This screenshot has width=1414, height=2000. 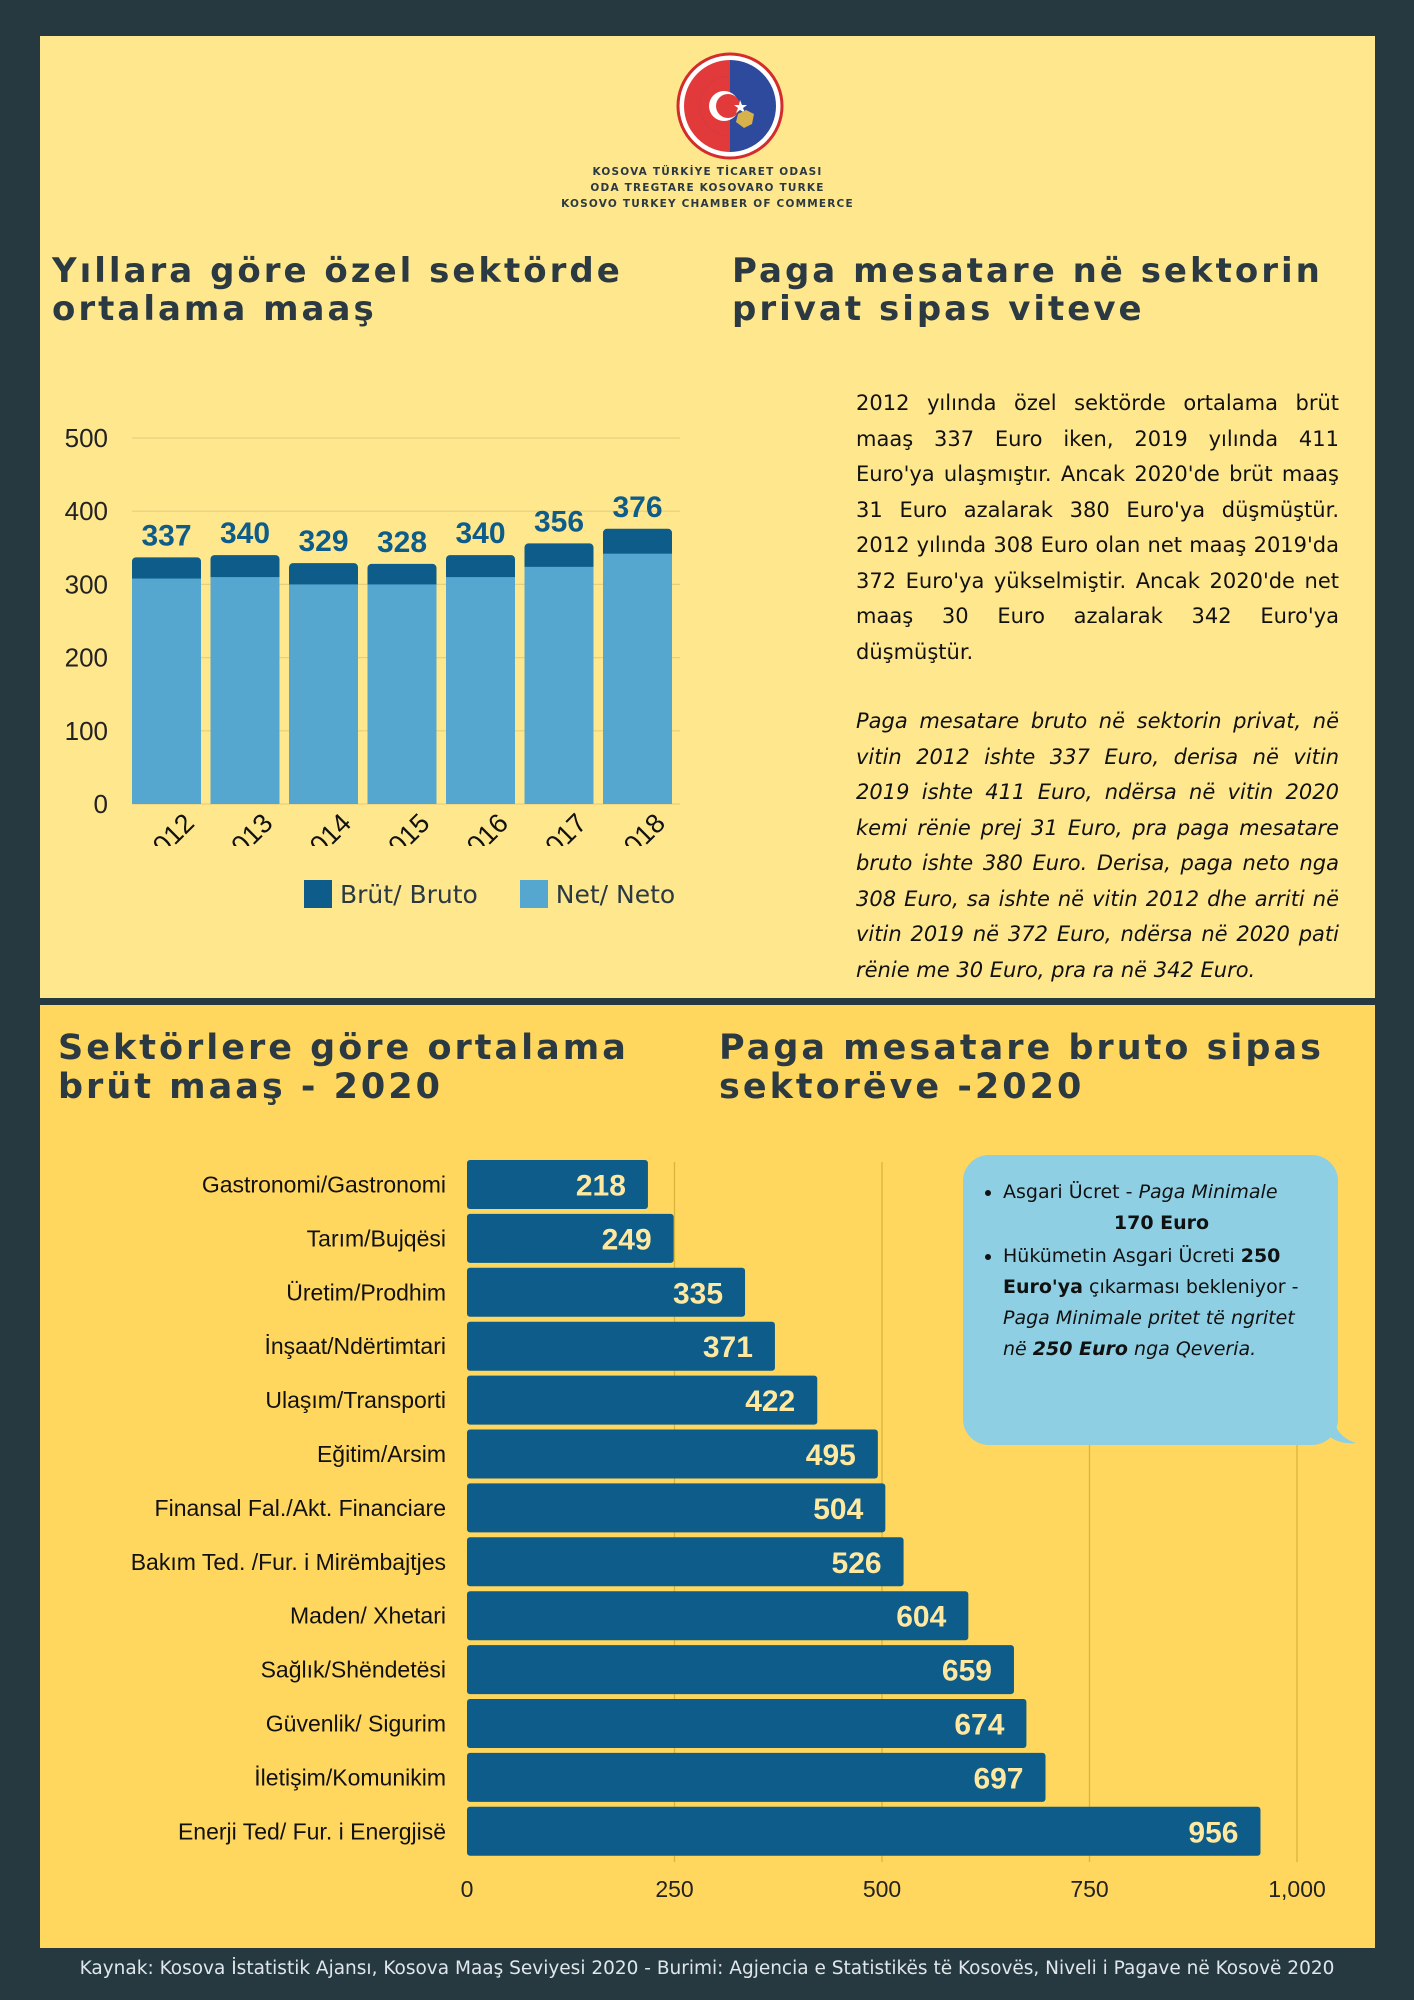 What do you see at coordinates (637, 507) in the screenshot?
I see `data-label-gross: 376` at bounding box center [637, 507].